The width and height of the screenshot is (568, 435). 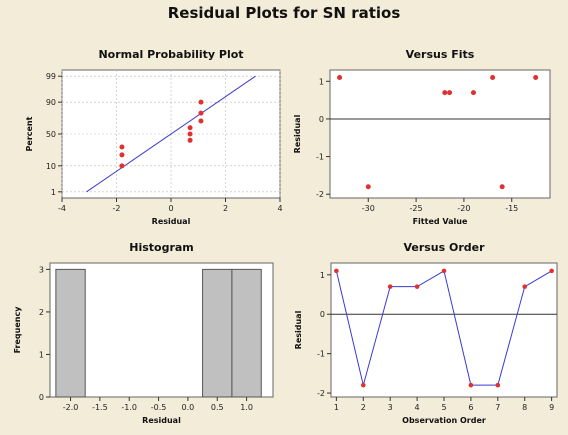 I want to click on fits-title: Versus Fits, so click(x=440, y=54).